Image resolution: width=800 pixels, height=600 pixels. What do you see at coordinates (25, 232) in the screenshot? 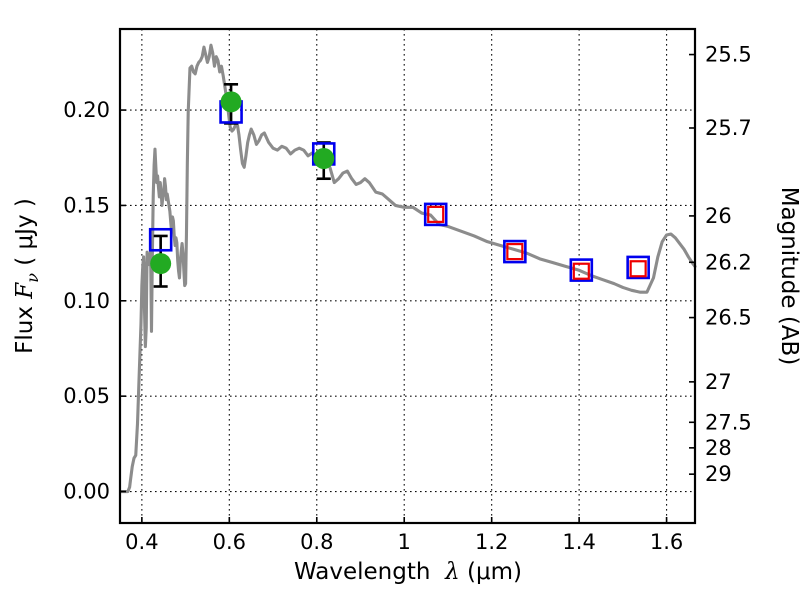
I see `y-axis-title-unit: ( μJy )` at bounding box center [25, 232].